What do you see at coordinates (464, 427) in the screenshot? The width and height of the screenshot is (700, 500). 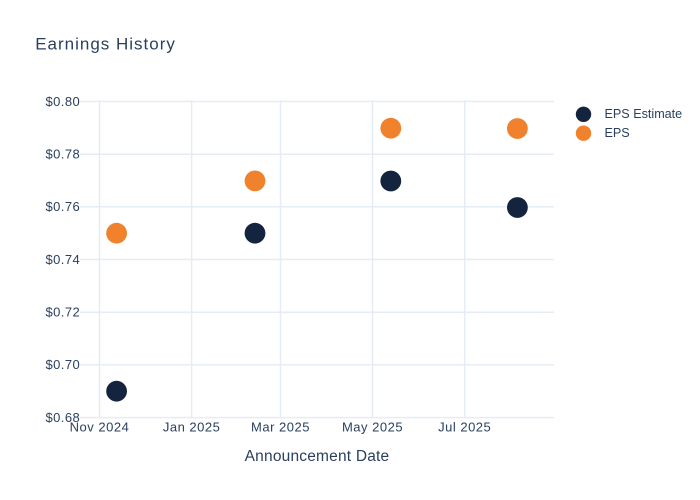 I see `svg-text: Jul 2025` at bounding box center [464, 427].